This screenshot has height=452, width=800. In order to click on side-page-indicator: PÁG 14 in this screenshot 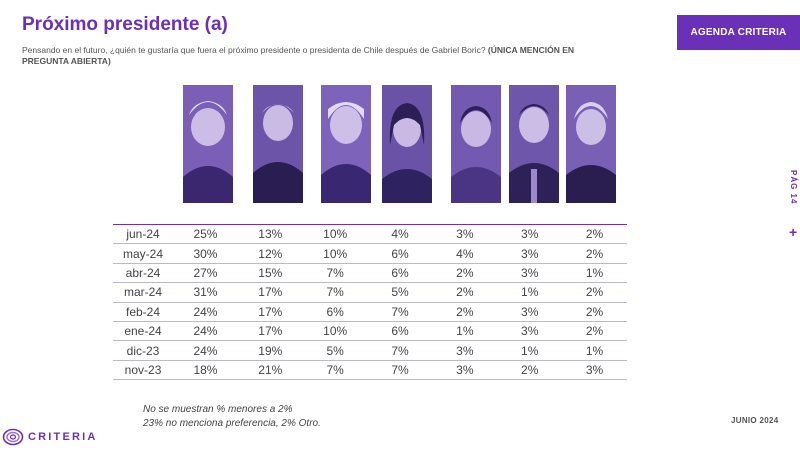, I will do `click(791, 240)`.